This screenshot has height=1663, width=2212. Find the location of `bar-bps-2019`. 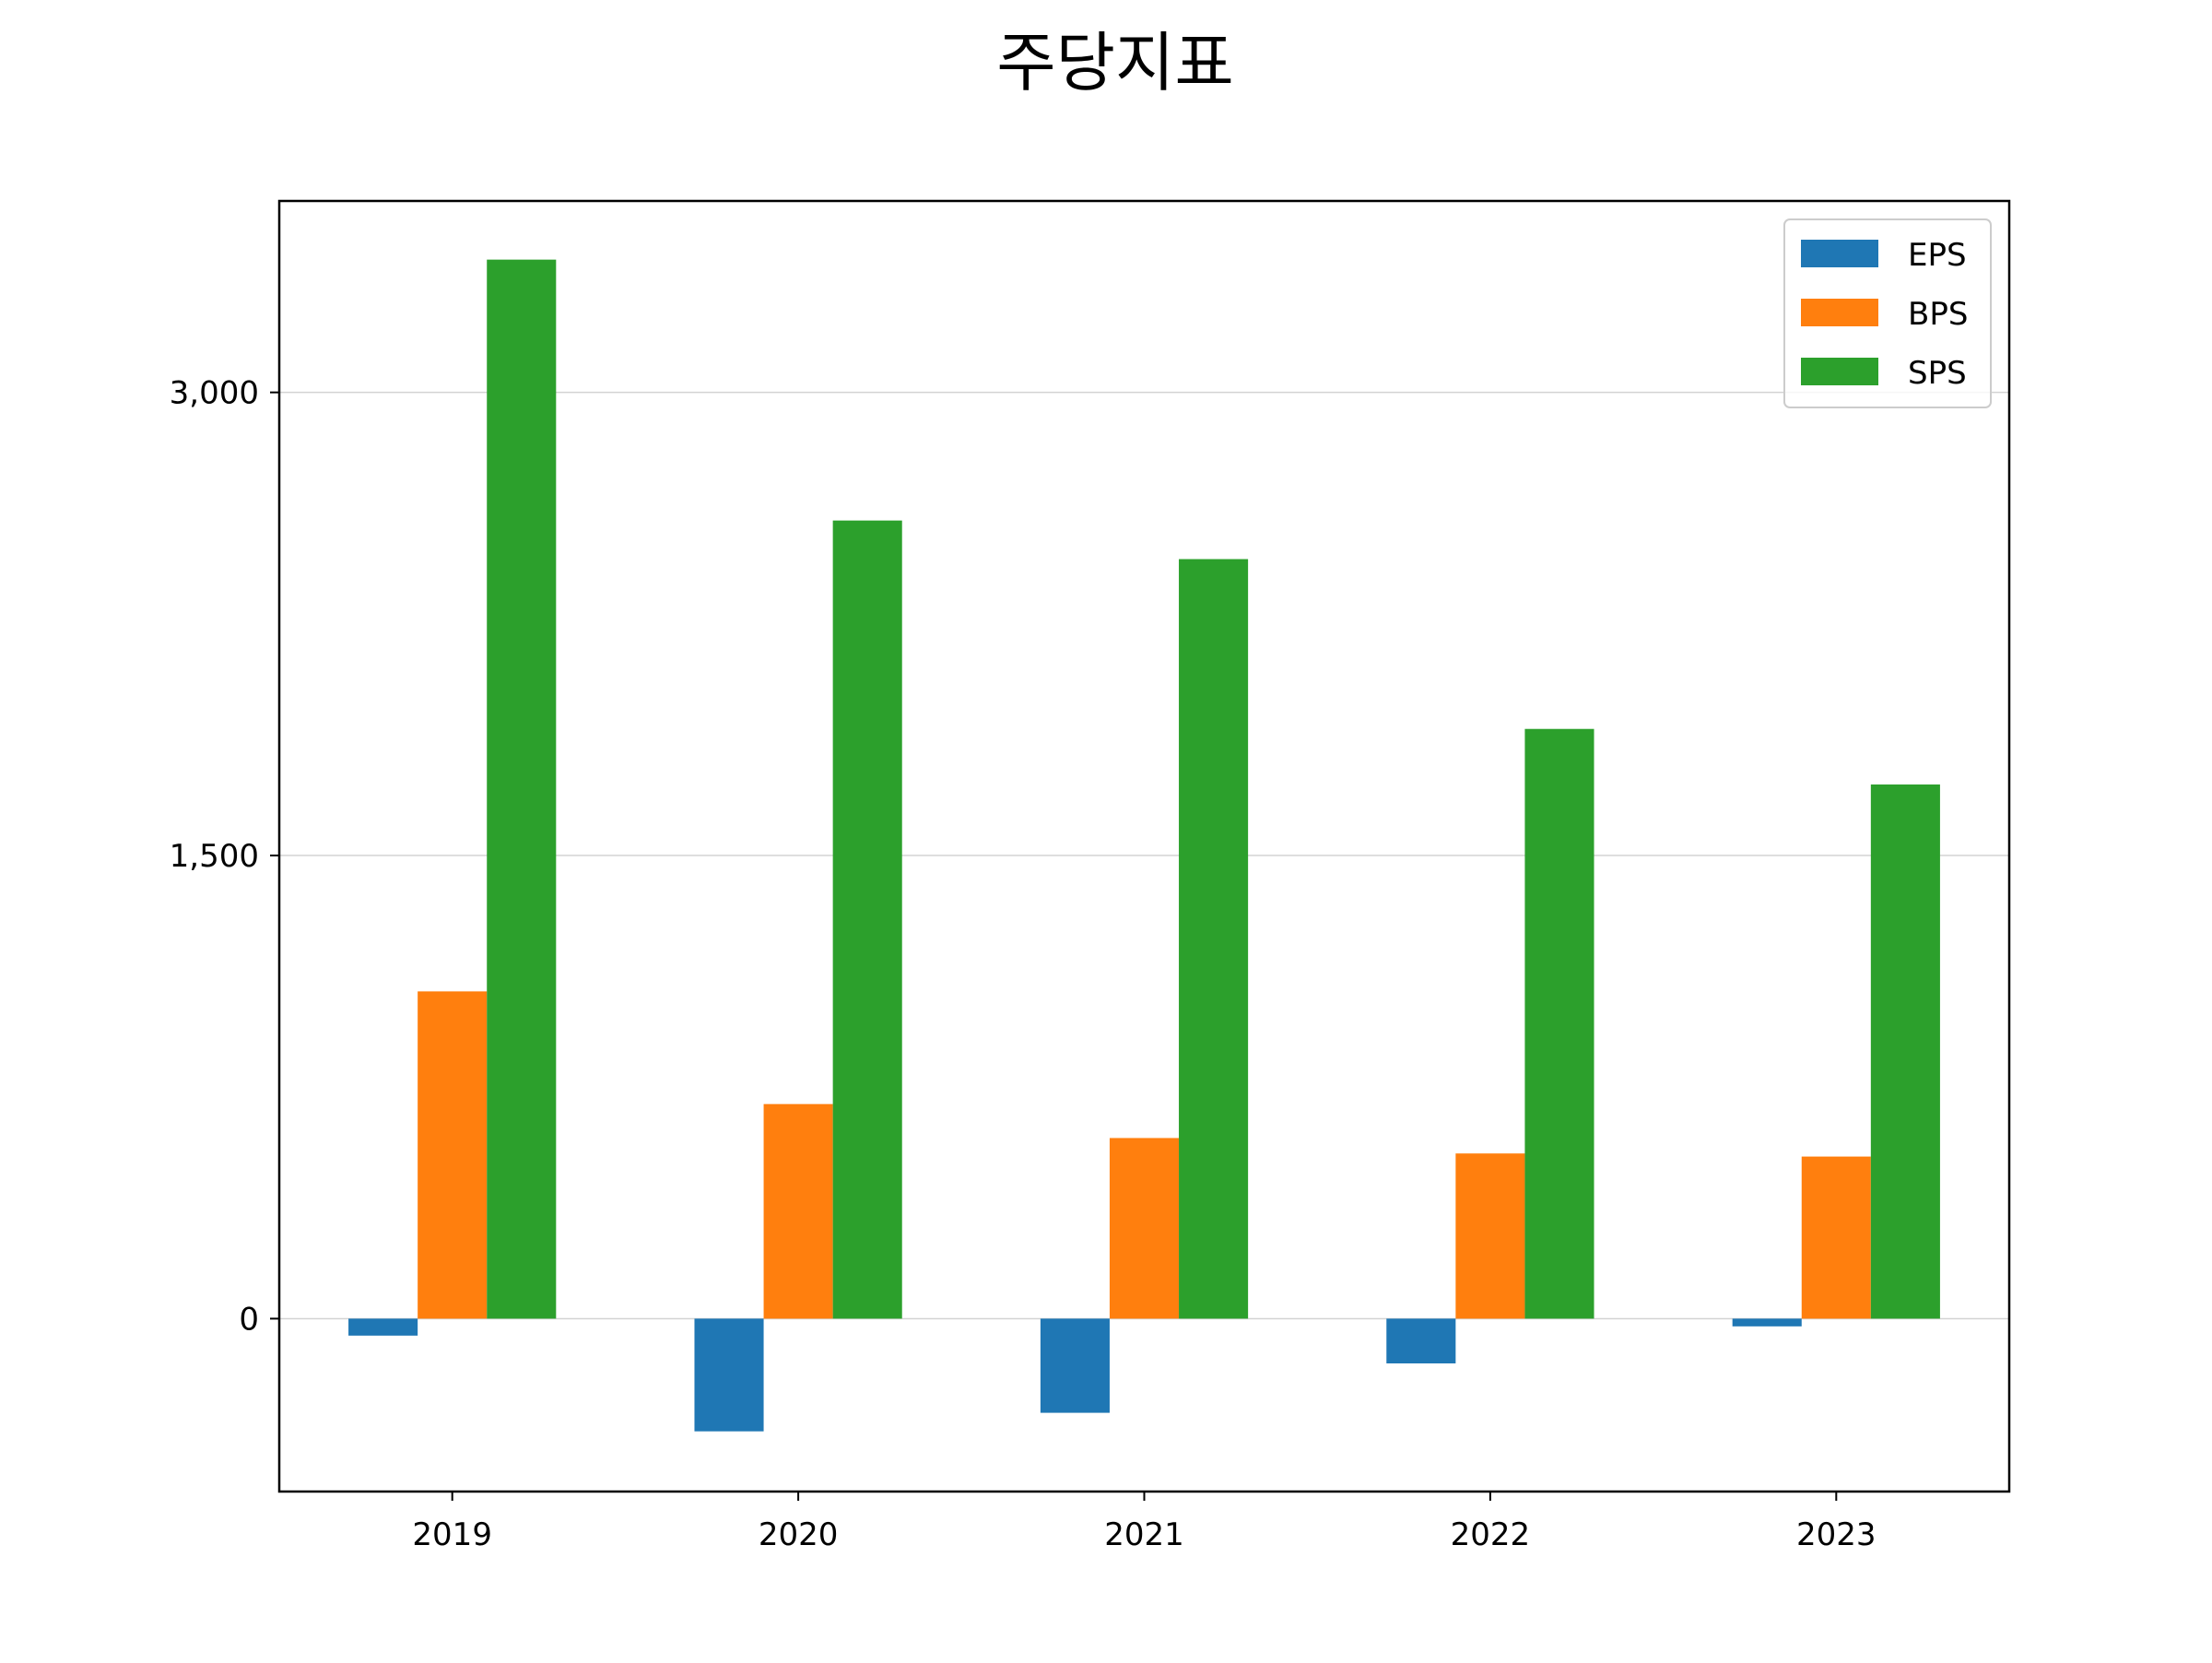

bar-bps-2019 is located at coordinates (453, 1155).